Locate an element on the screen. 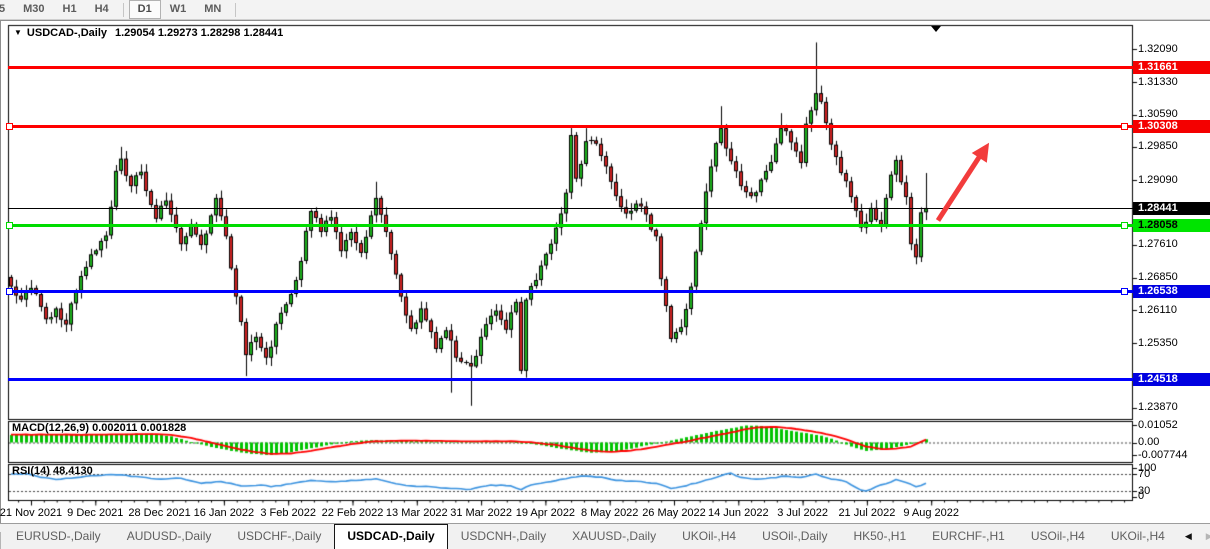 Image resolution: width=1210 pixels, height=549 pixels. rsi-axis-tick-label: 70 is located at coordinates (1144, 473).